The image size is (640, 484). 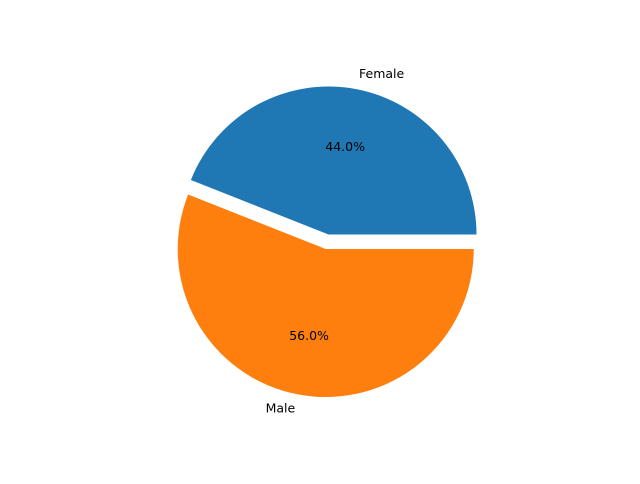 What do you see at coordinates (309, 335) in the screenshot?
I see `slice-percent-male: 56.0%` at bounding box center [309, 335].